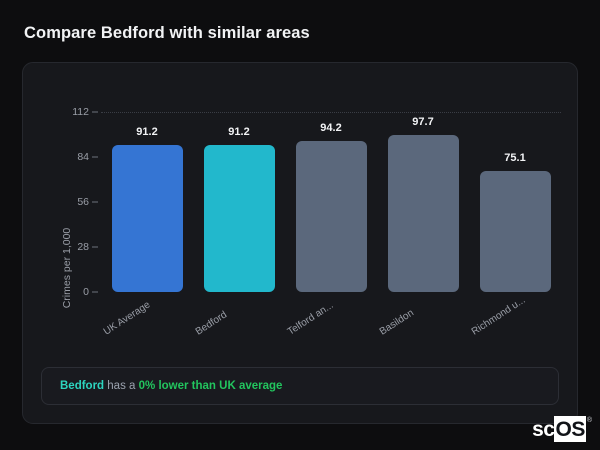 The image size is (600, 450). I want to click on scos-logo: sc OS ®, so click(562, 429).